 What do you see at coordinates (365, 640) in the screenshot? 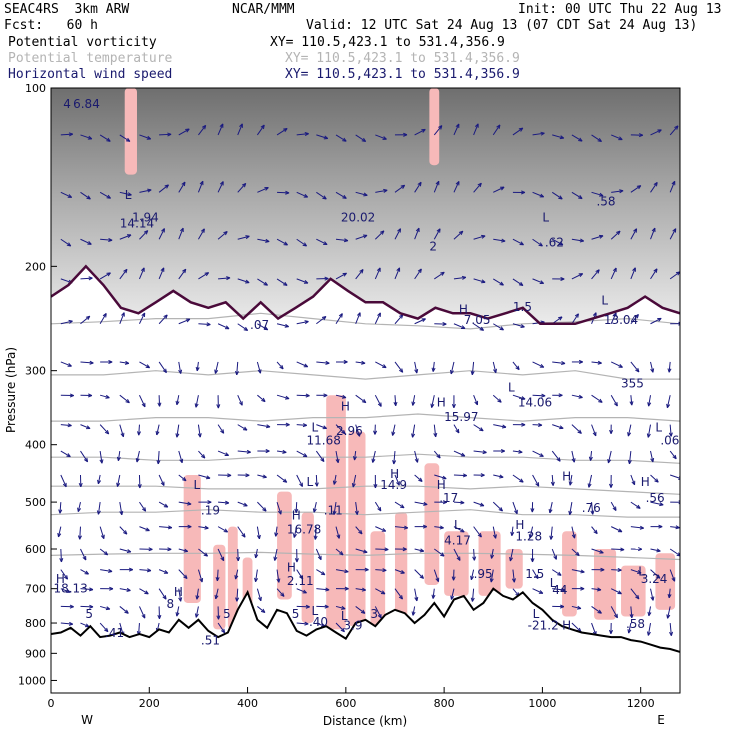
I see `terrain` at bounding box center [365, 640].